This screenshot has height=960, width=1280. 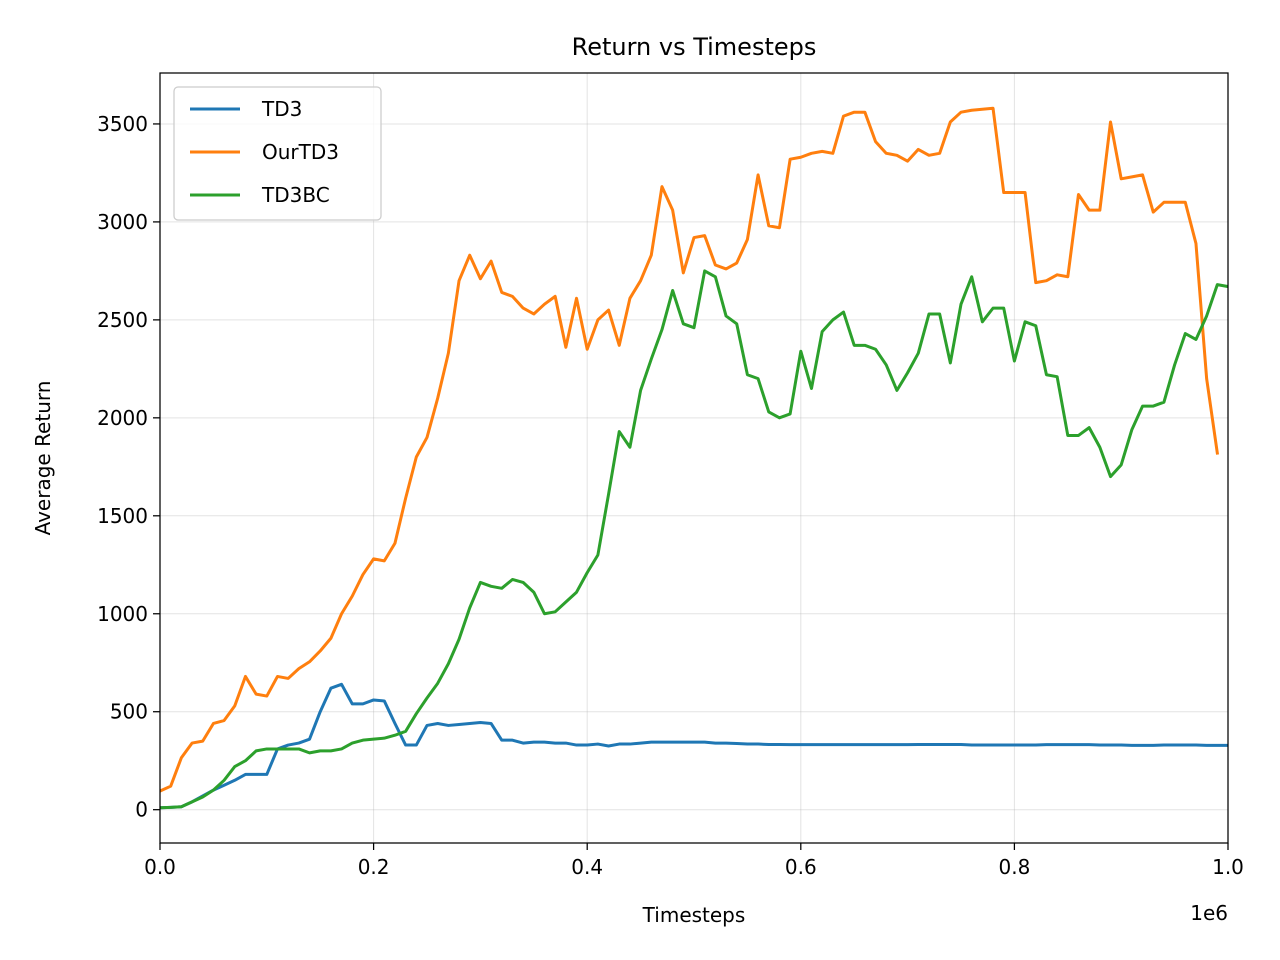 I want to click on legend-label-td3bc: TD3BC, so click(x=295, y=195).